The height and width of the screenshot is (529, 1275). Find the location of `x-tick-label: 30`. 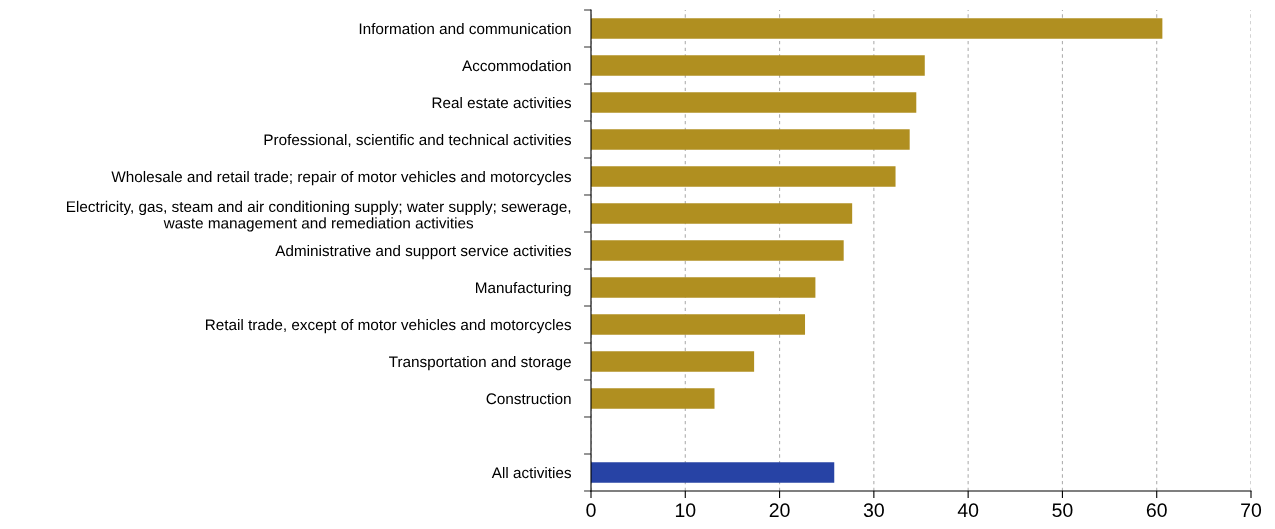

x-tick-label: 30 is located at coordinates (873, 510).